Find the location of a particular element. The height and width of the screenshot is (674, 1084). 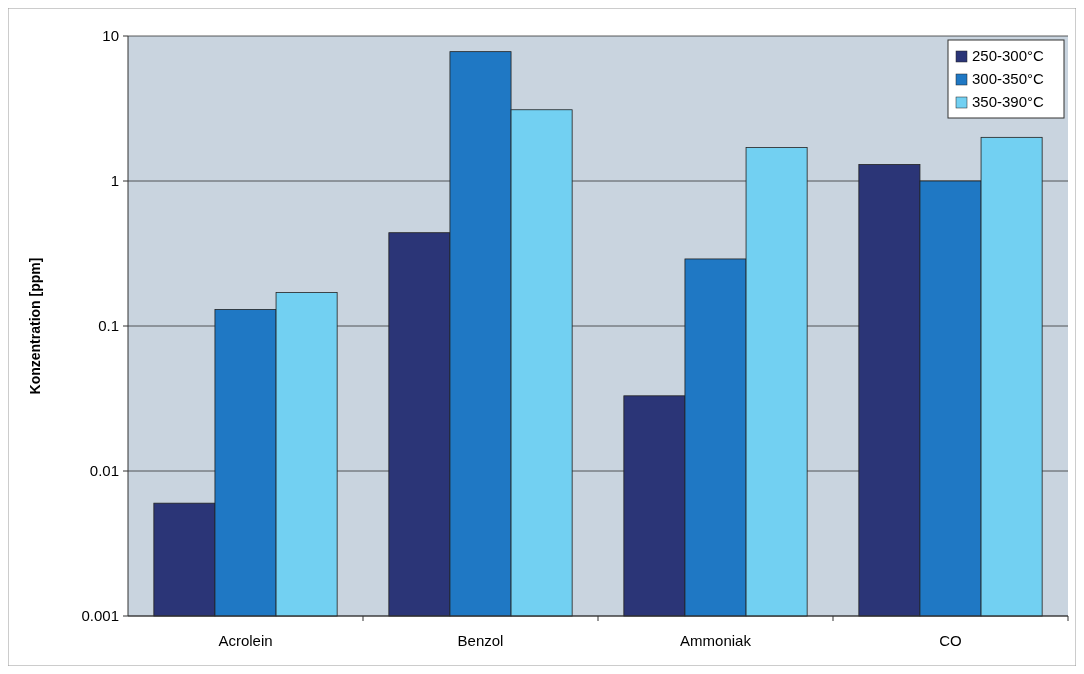

x-tick-label: Acrolein is located at coordinates (245, 640).